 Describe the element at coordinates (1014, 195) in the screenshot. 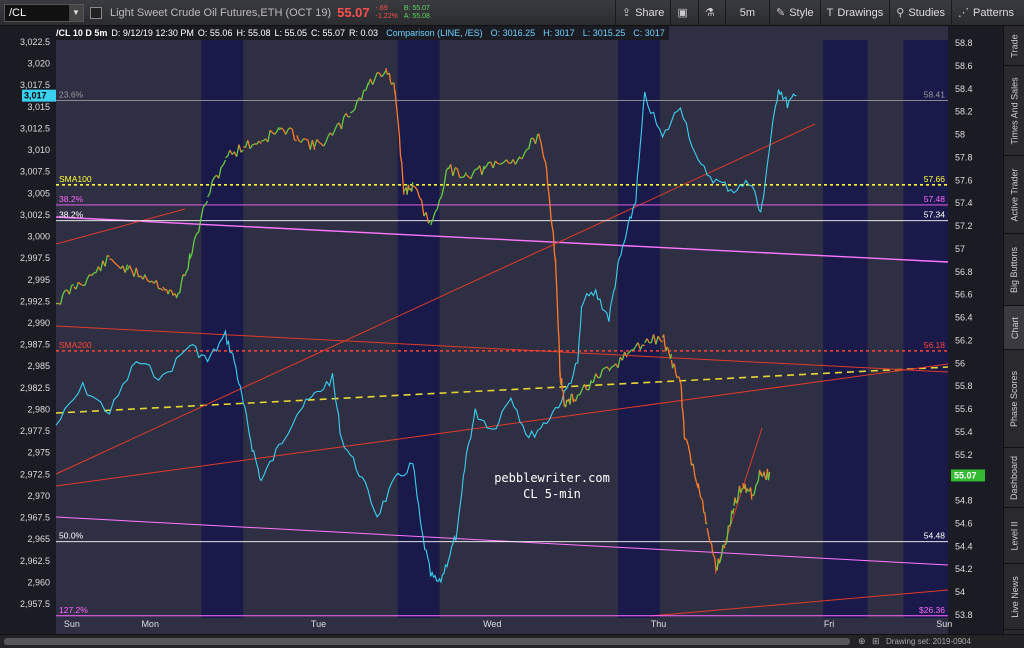

I see `side-tab-active-trader: Active Trader` at that location.